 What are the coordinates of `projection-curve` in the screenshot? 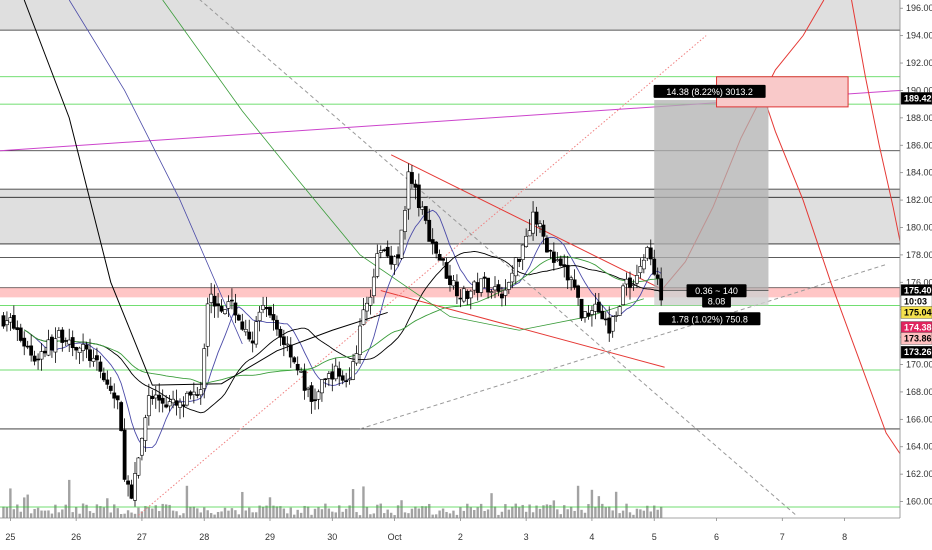 It's located at (831, 272).